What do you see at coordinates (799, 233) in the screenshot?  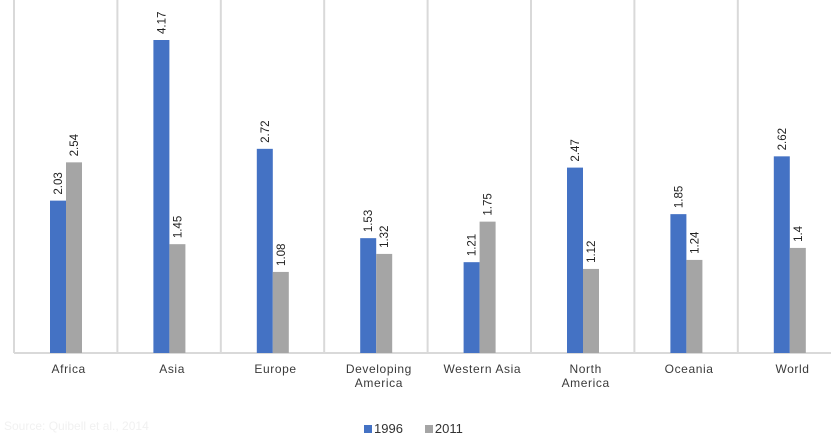 I see `value-label-2011: 1.4` at bounding box center [799, 233].